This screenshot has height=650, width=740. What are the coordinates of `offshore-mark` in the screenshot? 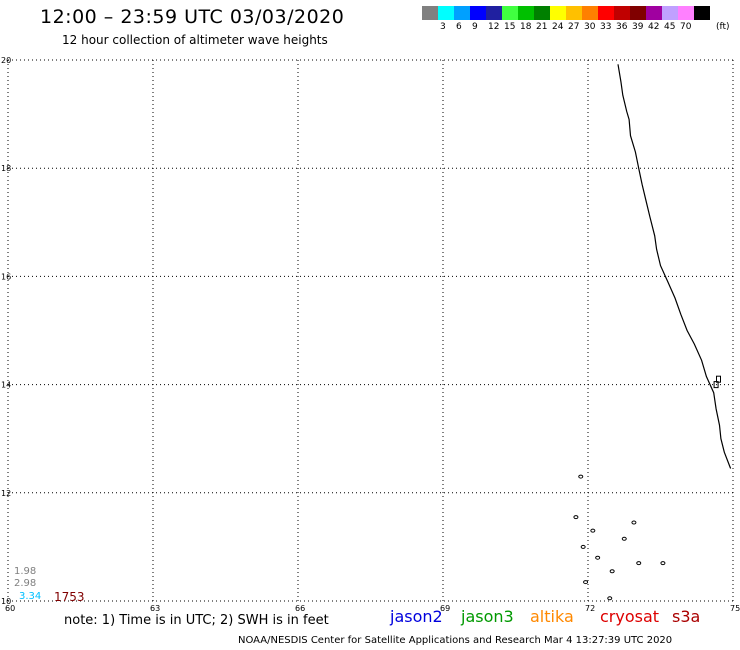 It's located at (718, 379).